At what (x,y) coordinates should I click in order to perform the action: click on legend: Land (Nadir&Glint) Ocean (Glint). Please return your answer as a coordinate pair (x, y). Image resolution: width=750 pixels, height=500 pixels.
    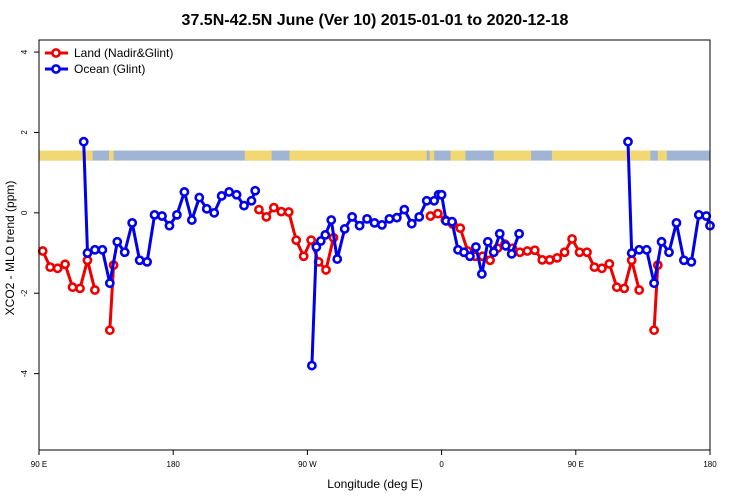
    Looking at the image, I should click on (109, 61).